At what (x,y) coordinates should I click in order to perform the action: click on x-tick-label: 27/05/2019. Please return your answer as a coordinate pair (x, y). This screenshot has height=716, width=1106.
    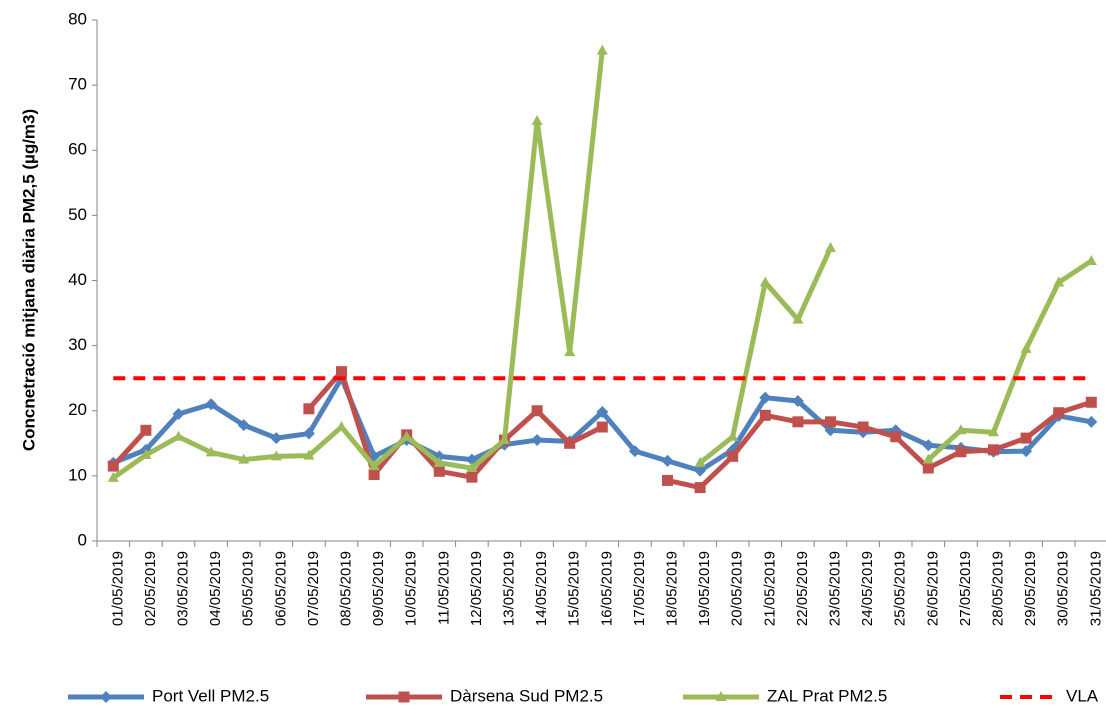
    Looking at the image, I should click on (965, 588).